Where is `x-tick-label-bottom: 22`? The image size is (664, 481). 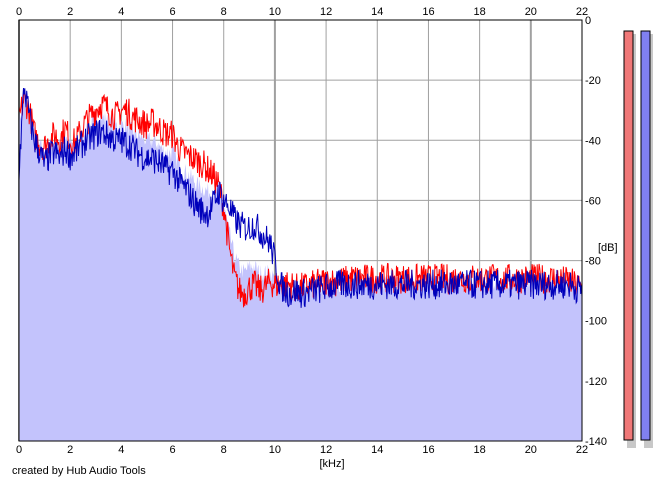 x-tick-label-bottom: 22 is located at coordinates (582, 450).